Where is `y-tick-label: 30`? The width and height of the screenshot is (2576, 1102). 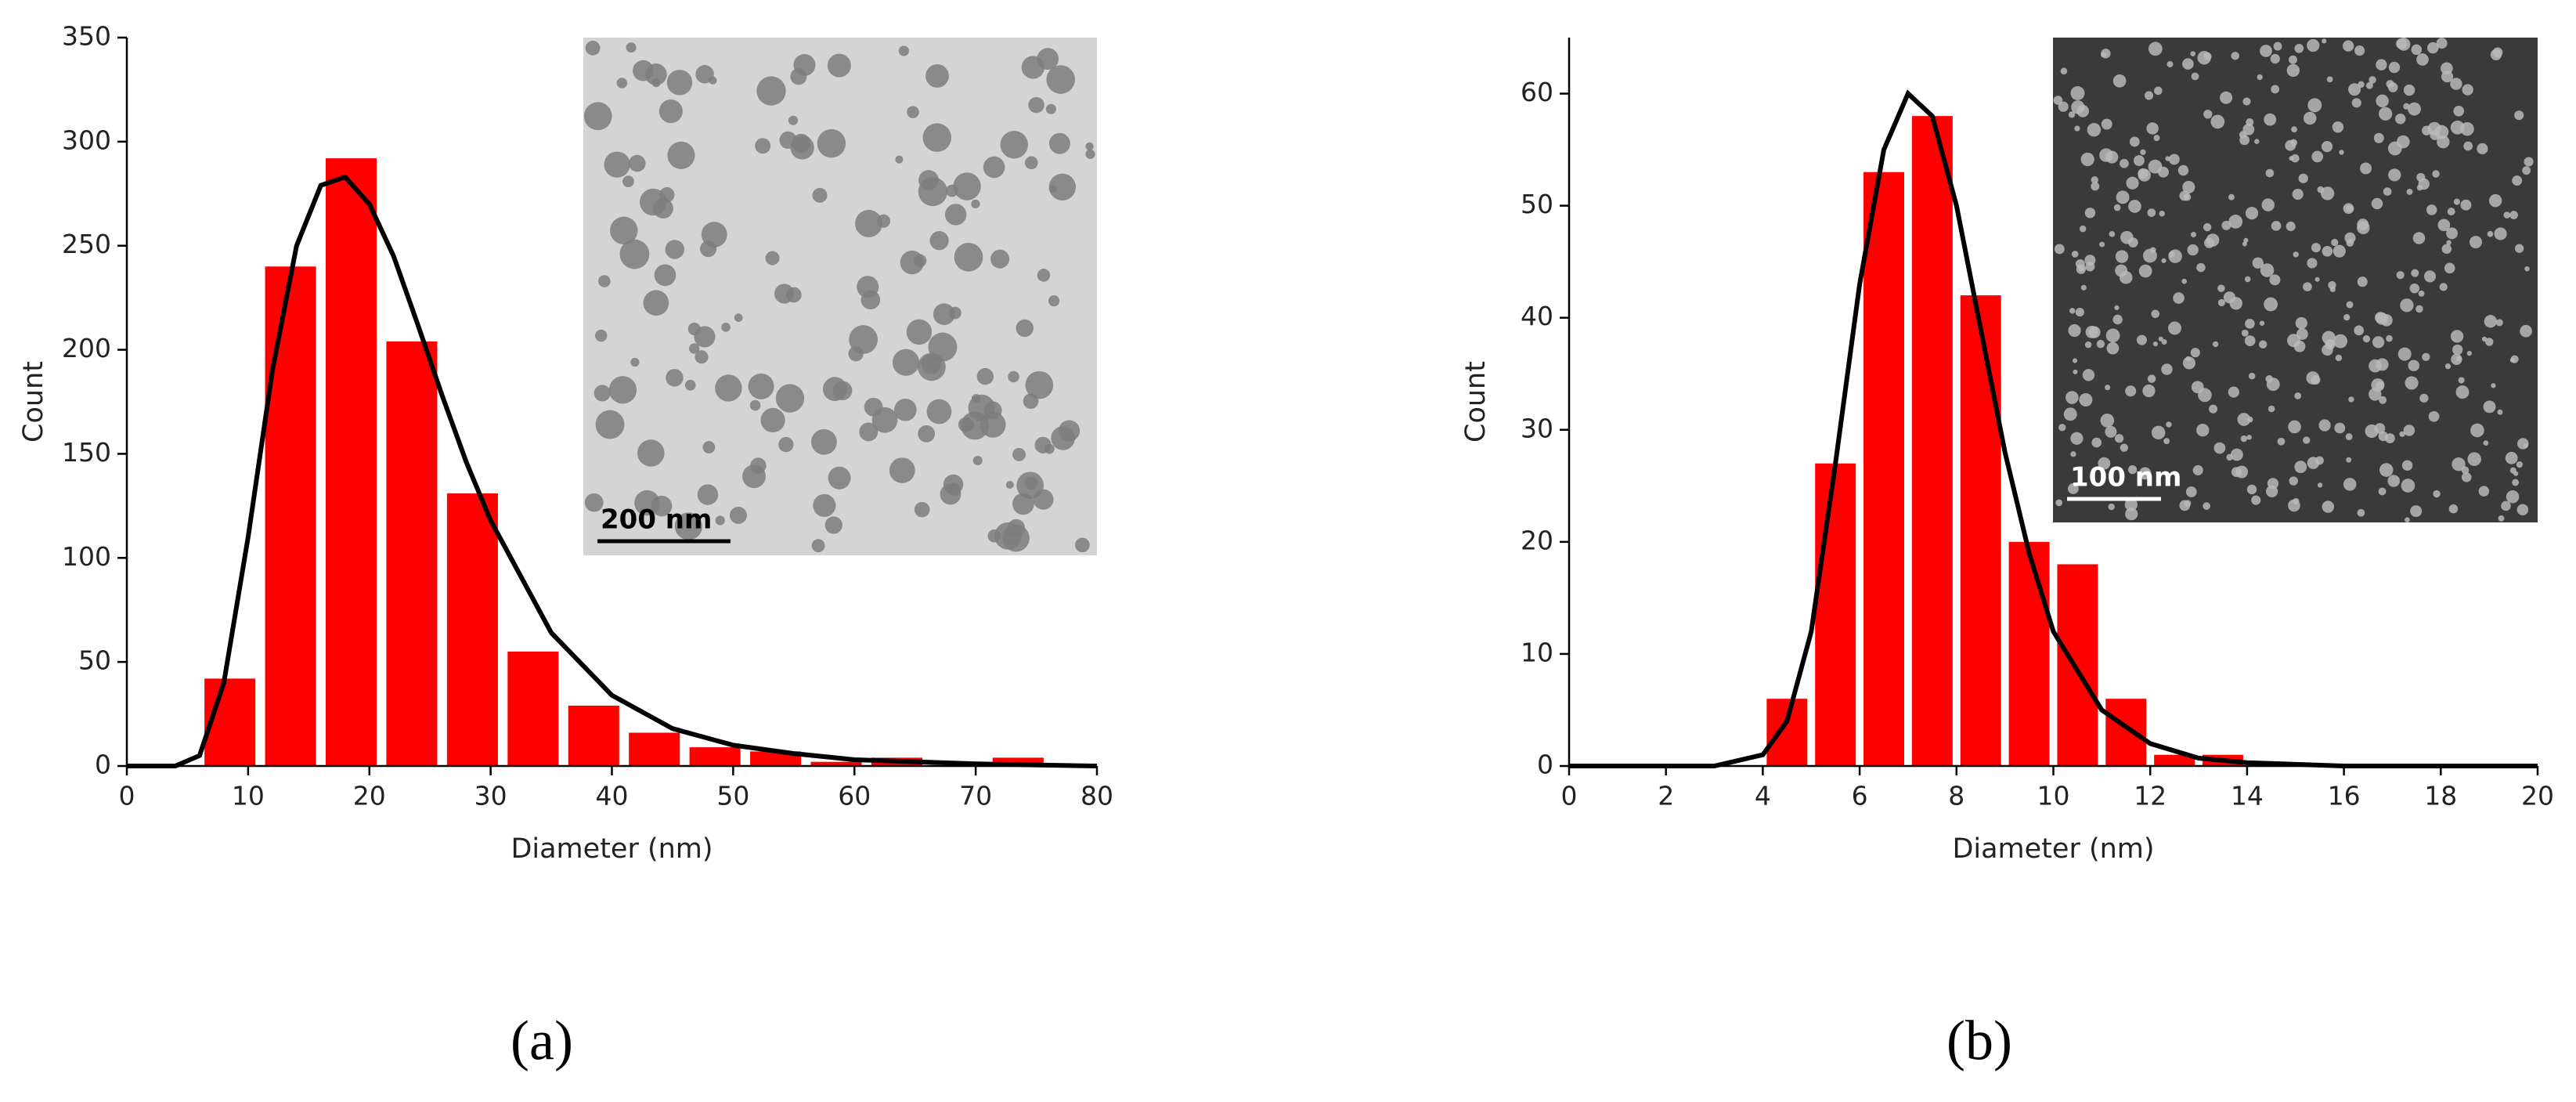 y-tick-label: 30 is located at coordinates (1537, 428).